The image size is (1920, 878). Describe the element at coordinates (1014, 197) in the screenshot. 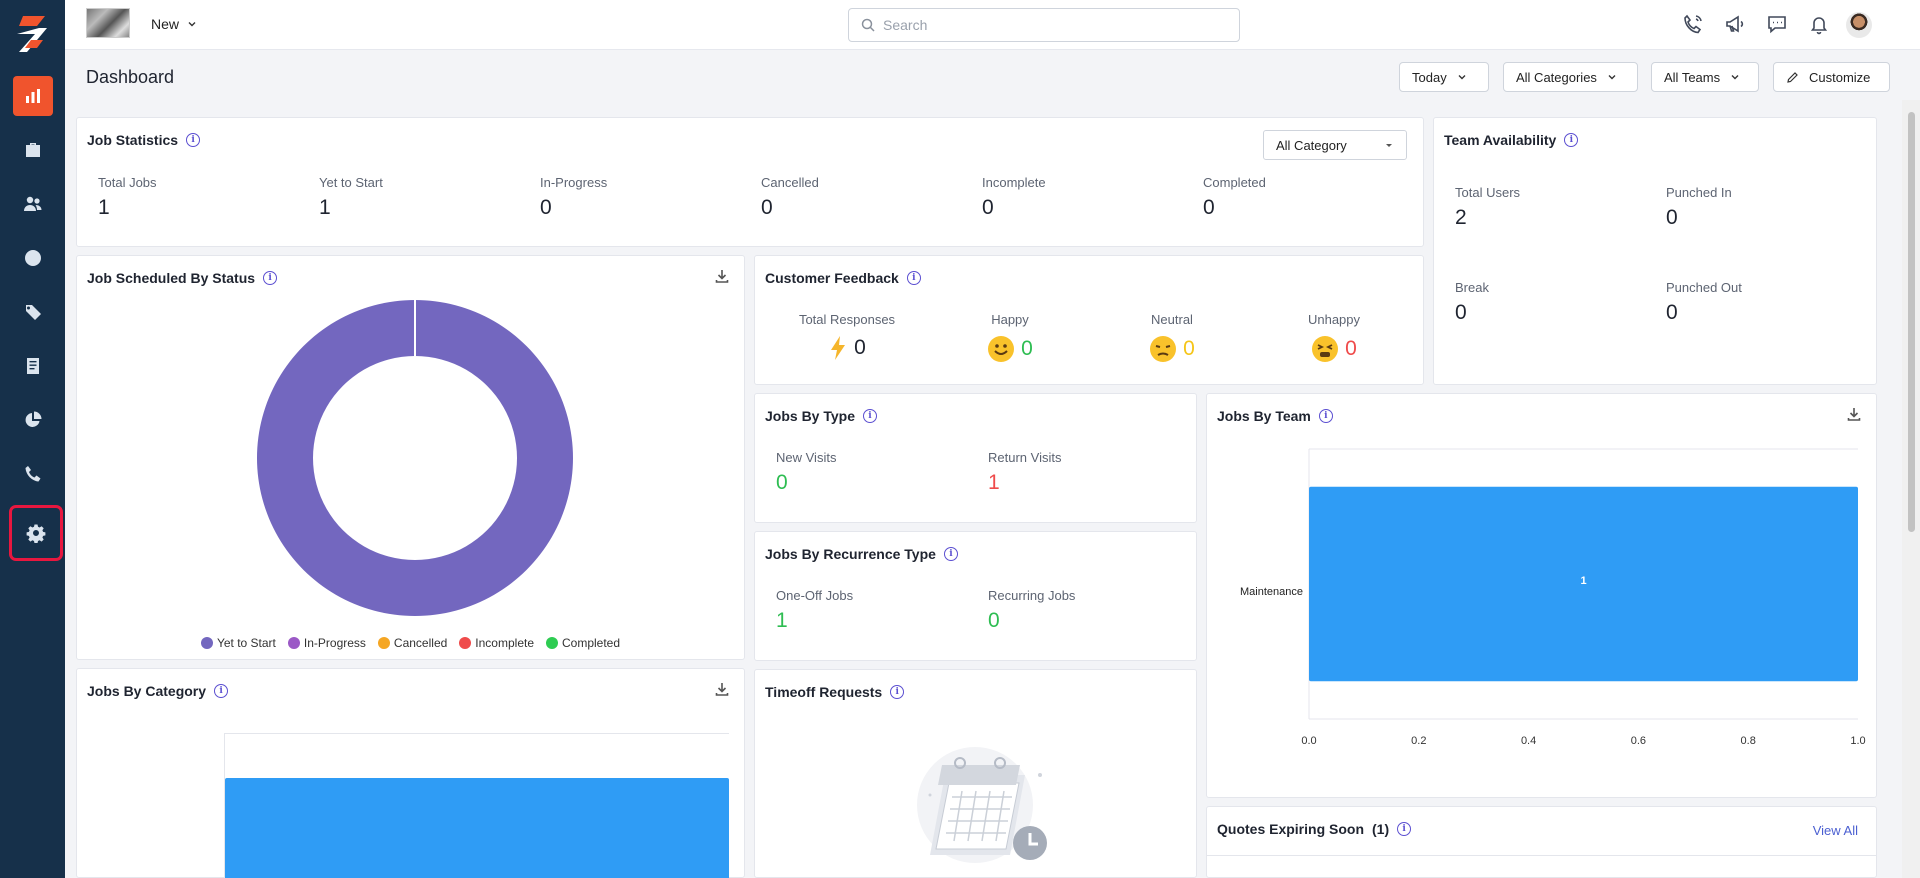

I see `stat-incomplete: Incomplete 0` at that location.